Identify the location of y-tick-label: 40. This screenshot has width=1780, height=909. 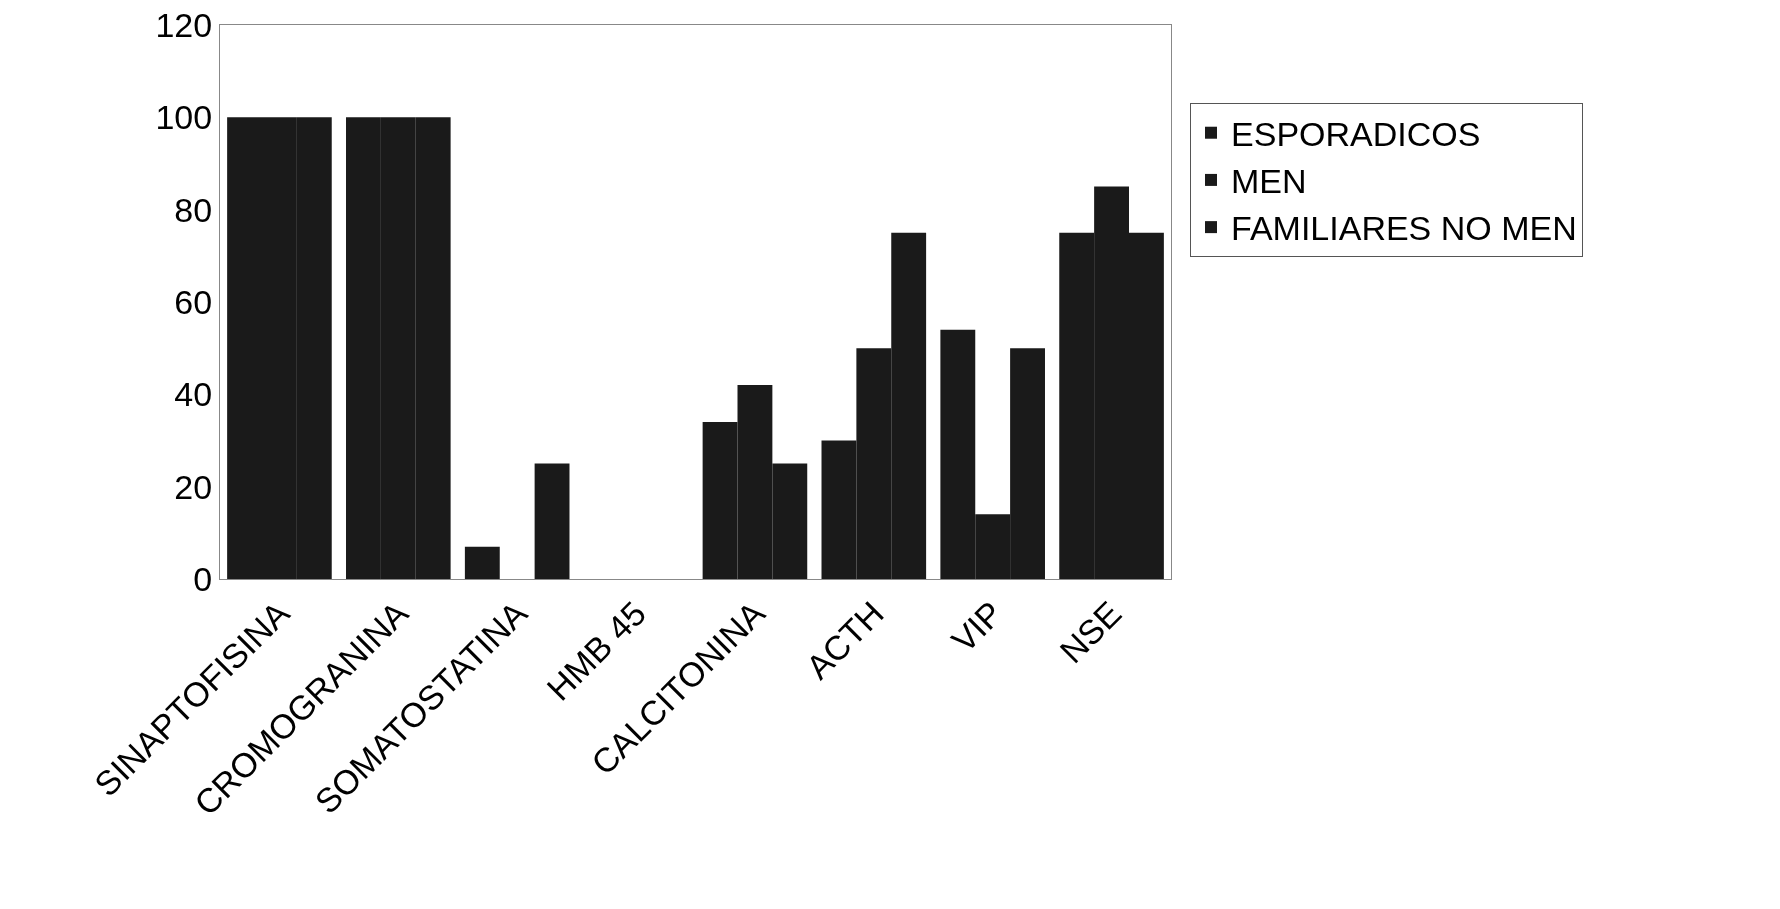
(193, 394).